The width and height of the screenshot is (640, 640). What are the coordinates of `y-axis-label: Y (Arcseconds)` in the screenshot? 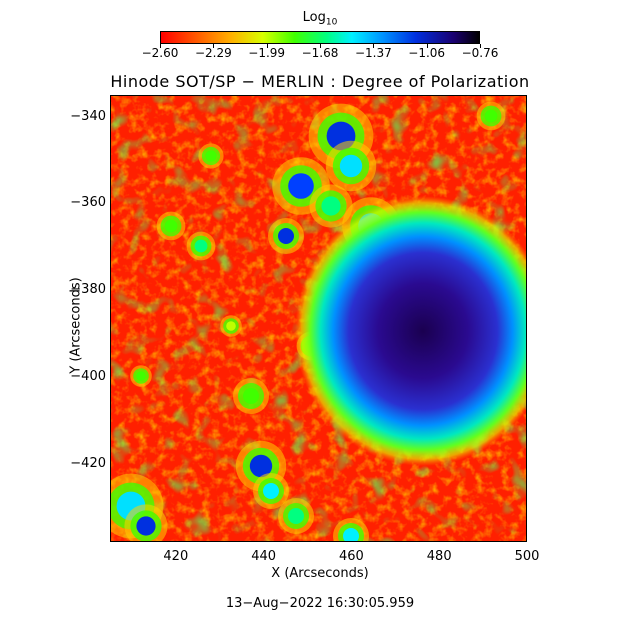 It's located at (76, 325).